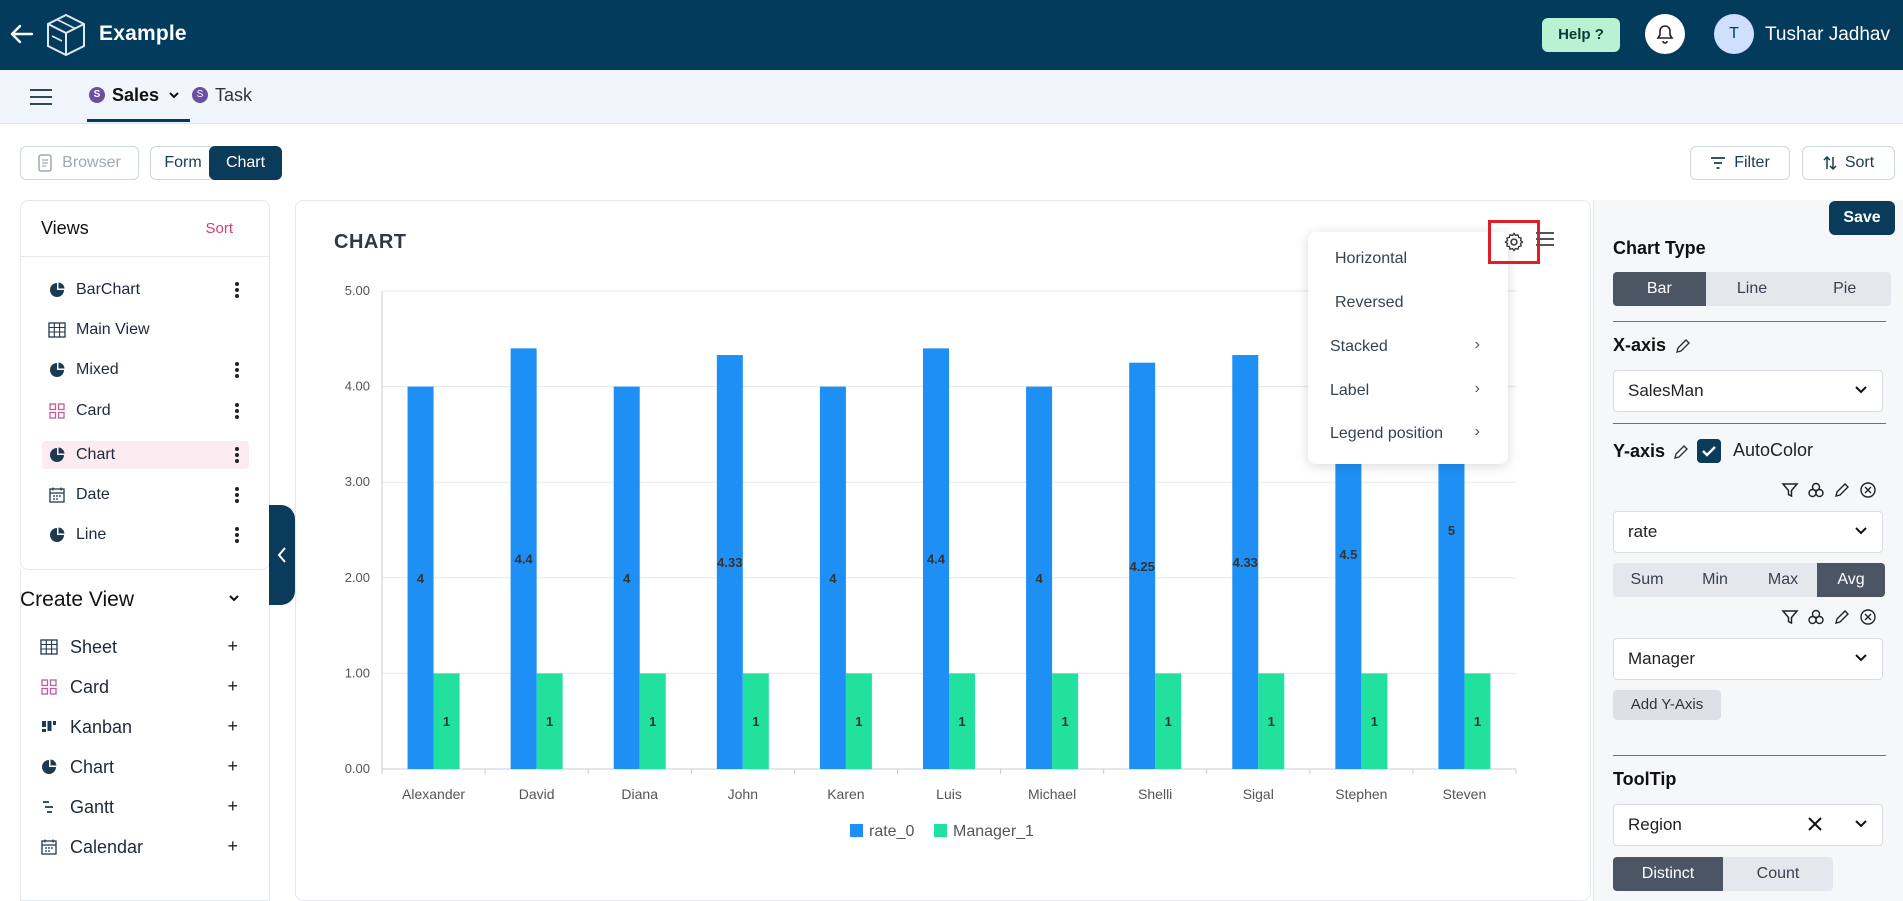  What do you see at coordinates (1142, 566) in the screenshot?
I see `bar-data-label: 4.25` at bounding box center [1142, 566].